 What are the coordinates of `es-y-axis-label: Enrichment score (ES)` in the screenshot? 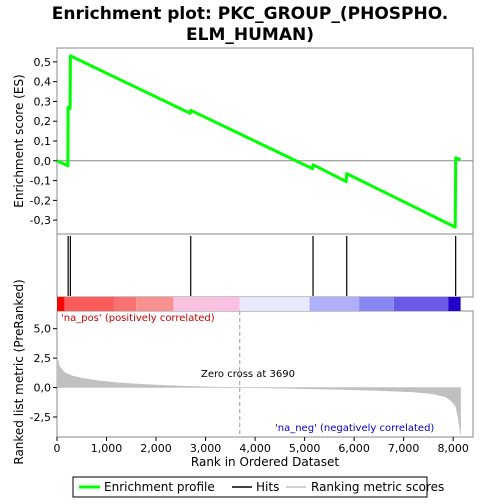 It's located at (19, 140).